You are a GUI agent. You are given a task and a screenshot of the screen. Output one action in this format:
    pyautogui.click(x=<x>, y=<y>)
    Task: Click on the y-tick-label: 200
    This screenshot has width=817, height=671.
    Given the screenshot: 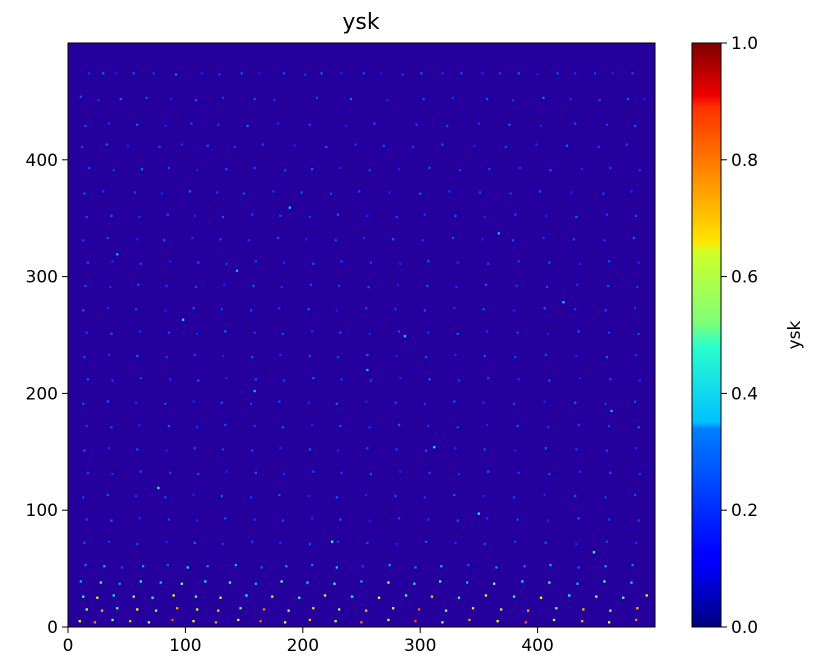 What is the action you would take?
    pyautogui.click(x=42, y=394)
    